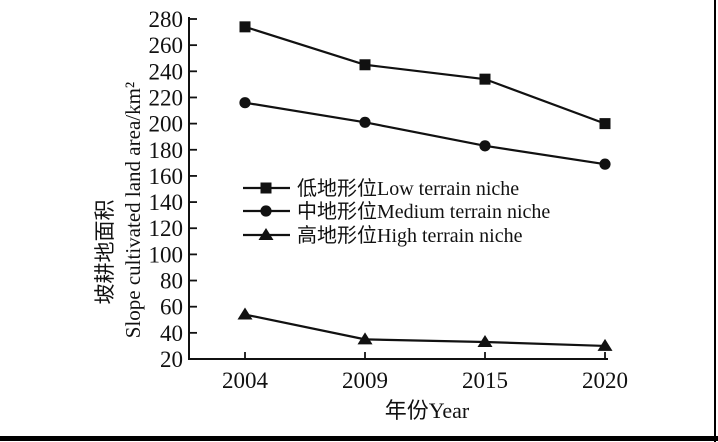 The height and width of the screenshot is (442, 718). Describe the element at coordinates (166, 124) in the screenshot. I see `y-tick-label: 200` at that location.